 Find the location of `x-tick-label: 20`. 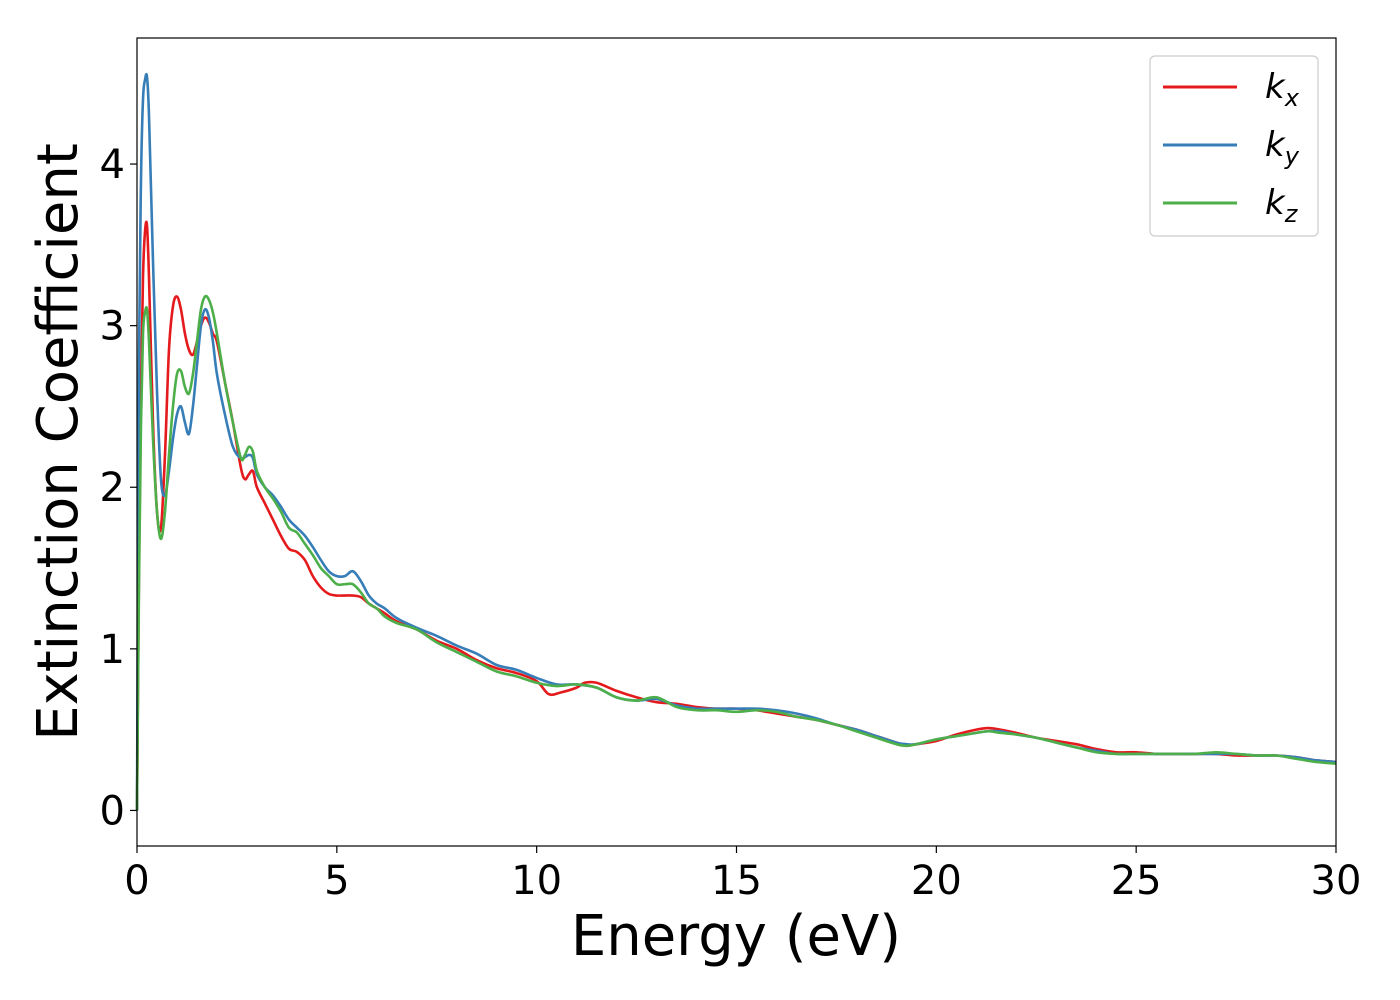

x-tick-label: 20 is located at coordinates (936, 881).